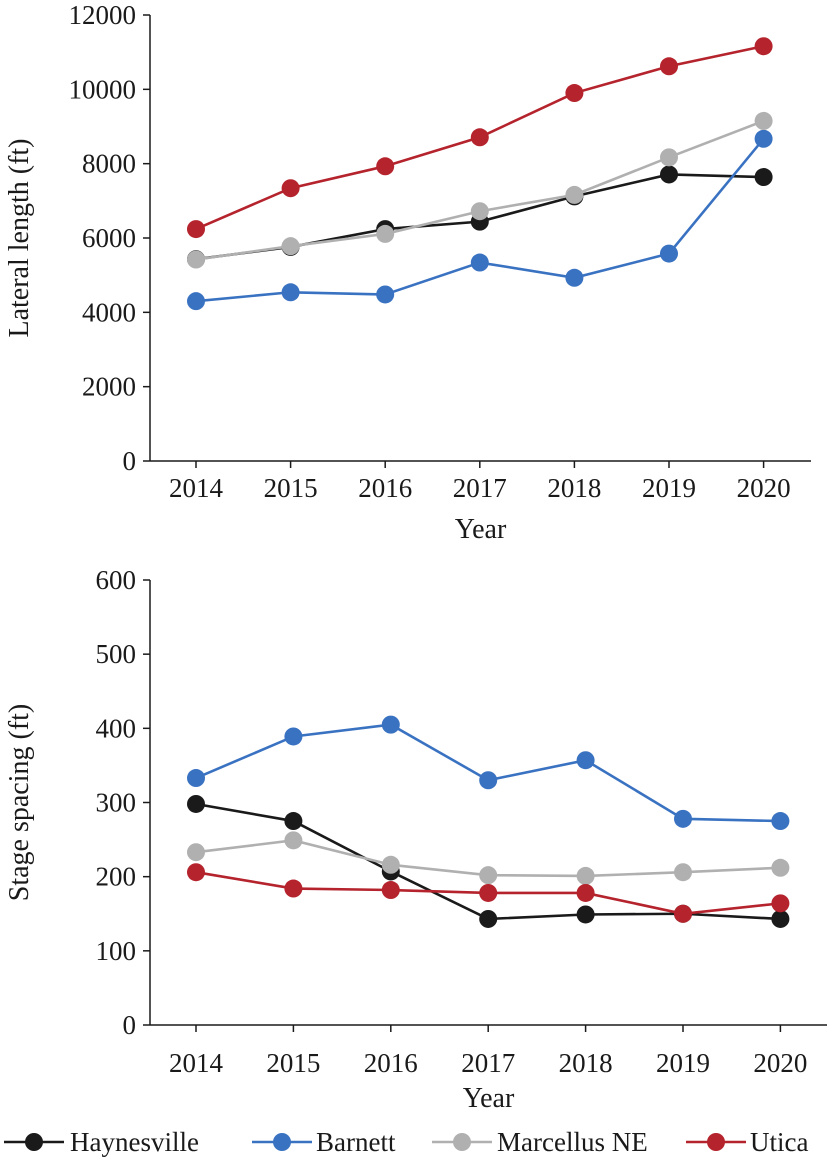 This screenshot has height=1165, width=836. What do you see at coordinates (134, 1142) in the screenshot?
I see `legend-label: Haynesville` at bounding box center [134, 1142].